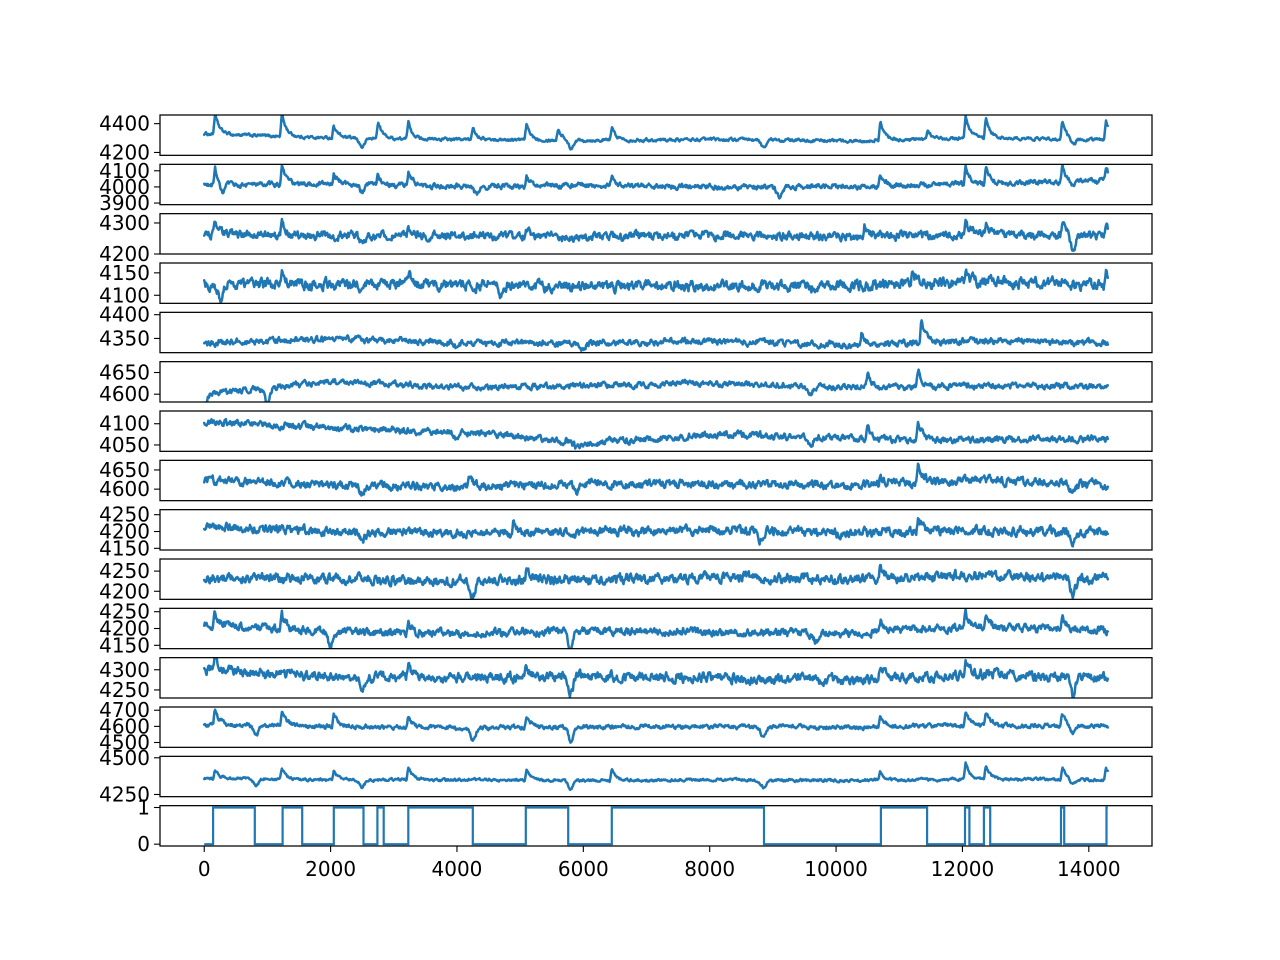 The width and height of the screenshot is (1280, 960). Describe the element at coordinates (1089, 869) in the screenshot. I see `xtick-label: 14000` at that location.